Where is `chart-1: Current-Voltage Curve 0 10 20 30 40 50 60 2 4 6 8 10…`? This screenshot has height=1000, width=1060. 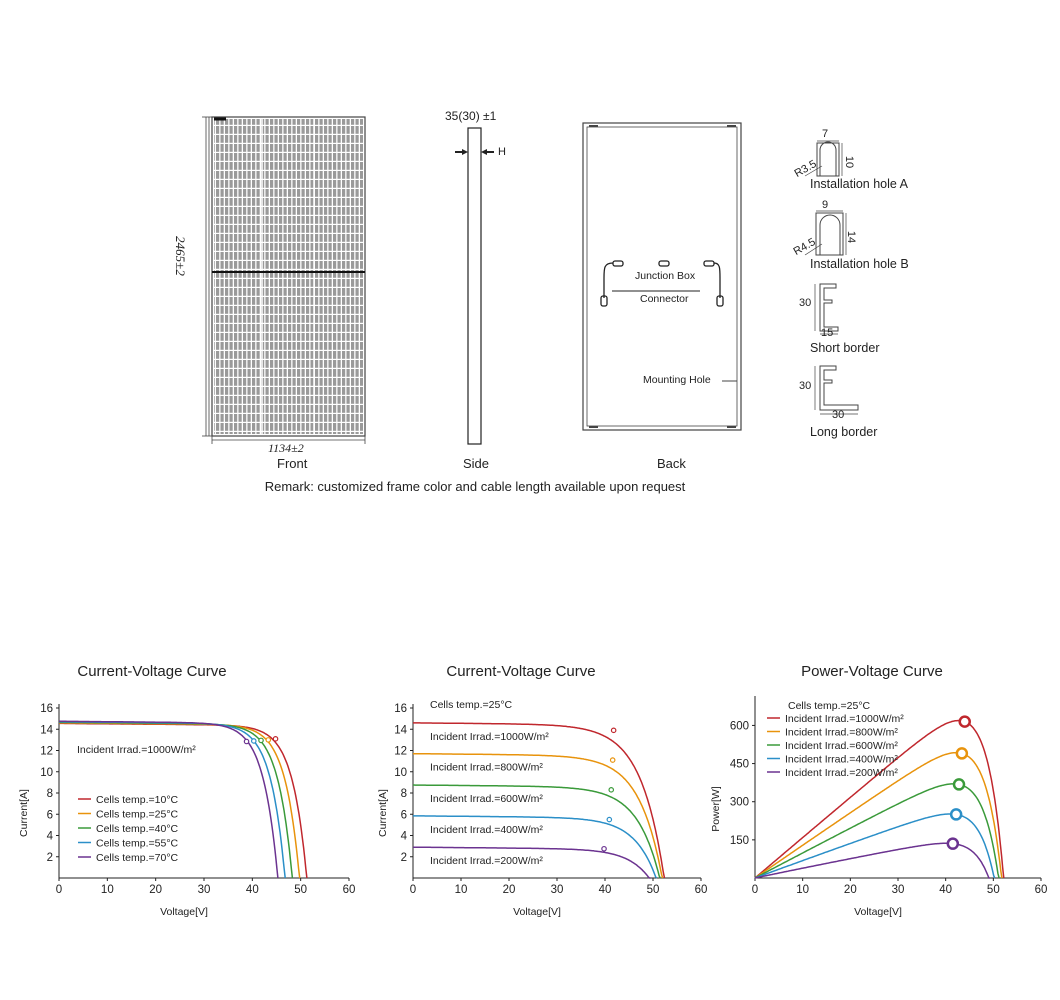 chart-1: Current-Voltage Curve 0 10 20 30 40 50 60 2 4 6 8 10… is located at coordinates (186, 790).